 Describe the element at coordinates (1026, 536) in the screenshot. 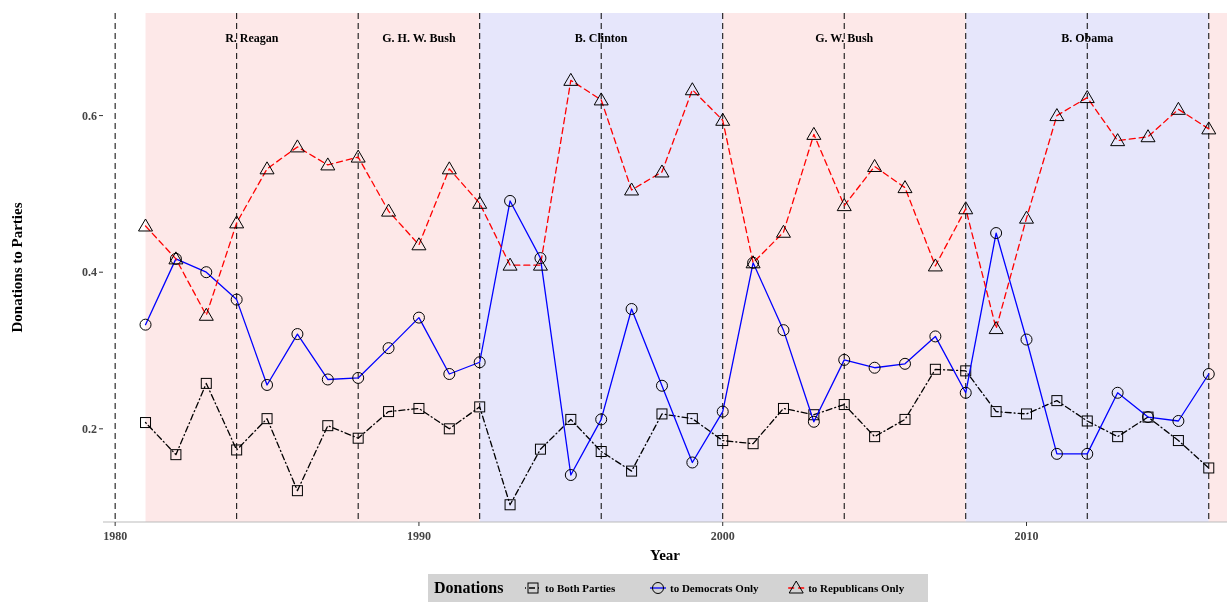

I see `x-tick-label: 2010` at that location.